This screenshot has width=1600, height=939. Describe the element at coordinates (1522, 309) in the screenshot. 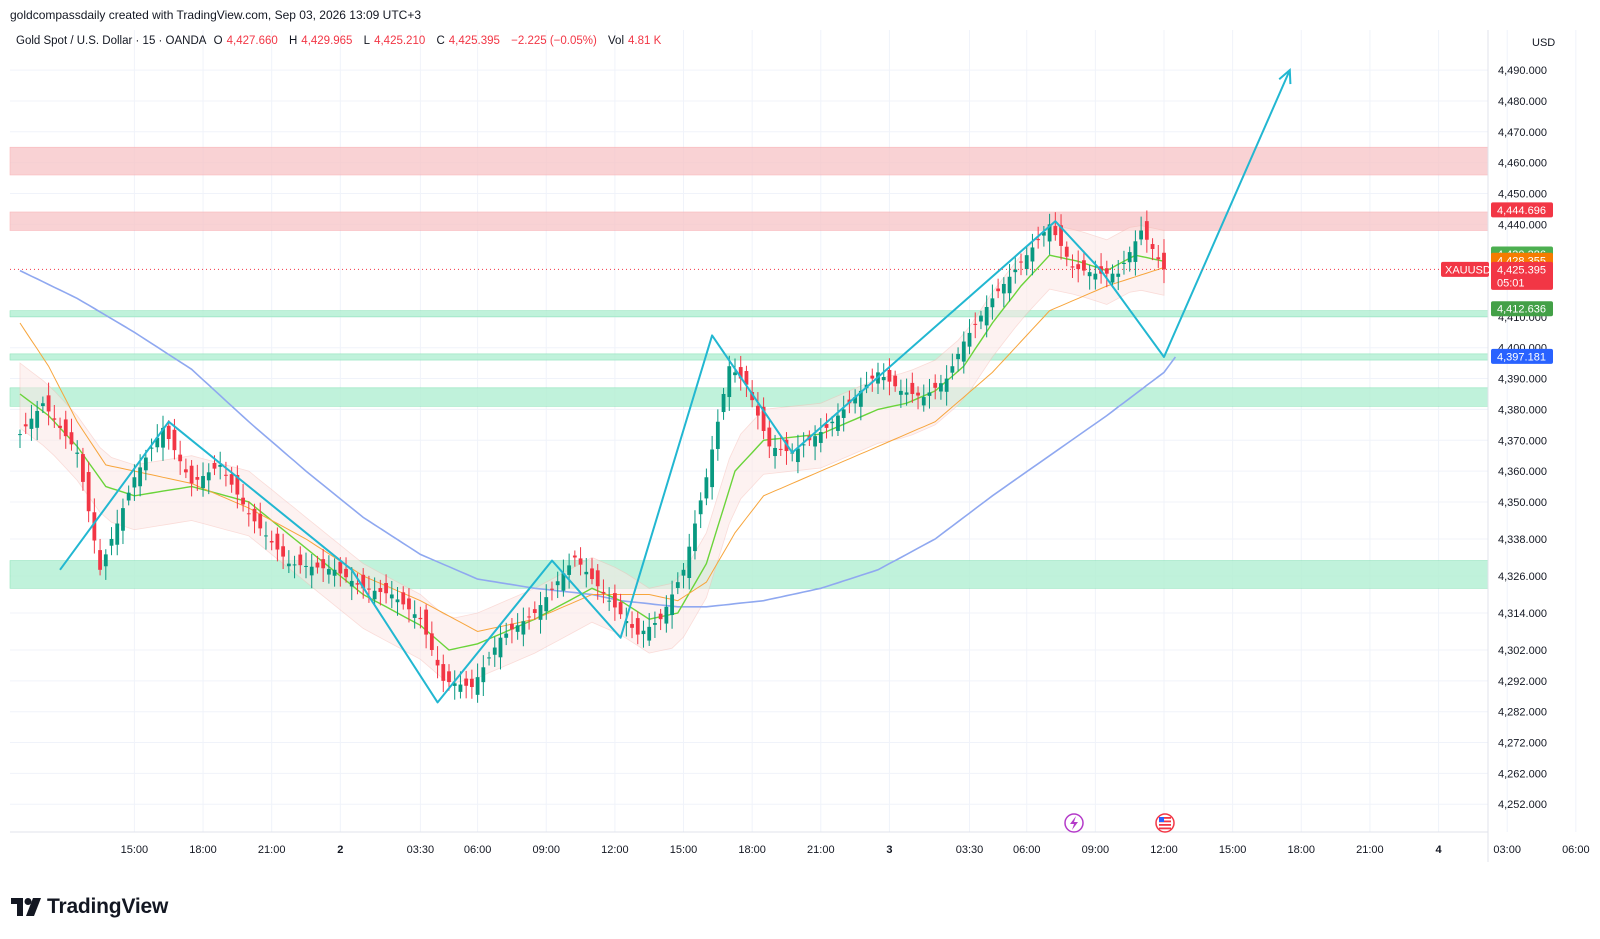

I see `price-tag: 4,412.636` at that location.